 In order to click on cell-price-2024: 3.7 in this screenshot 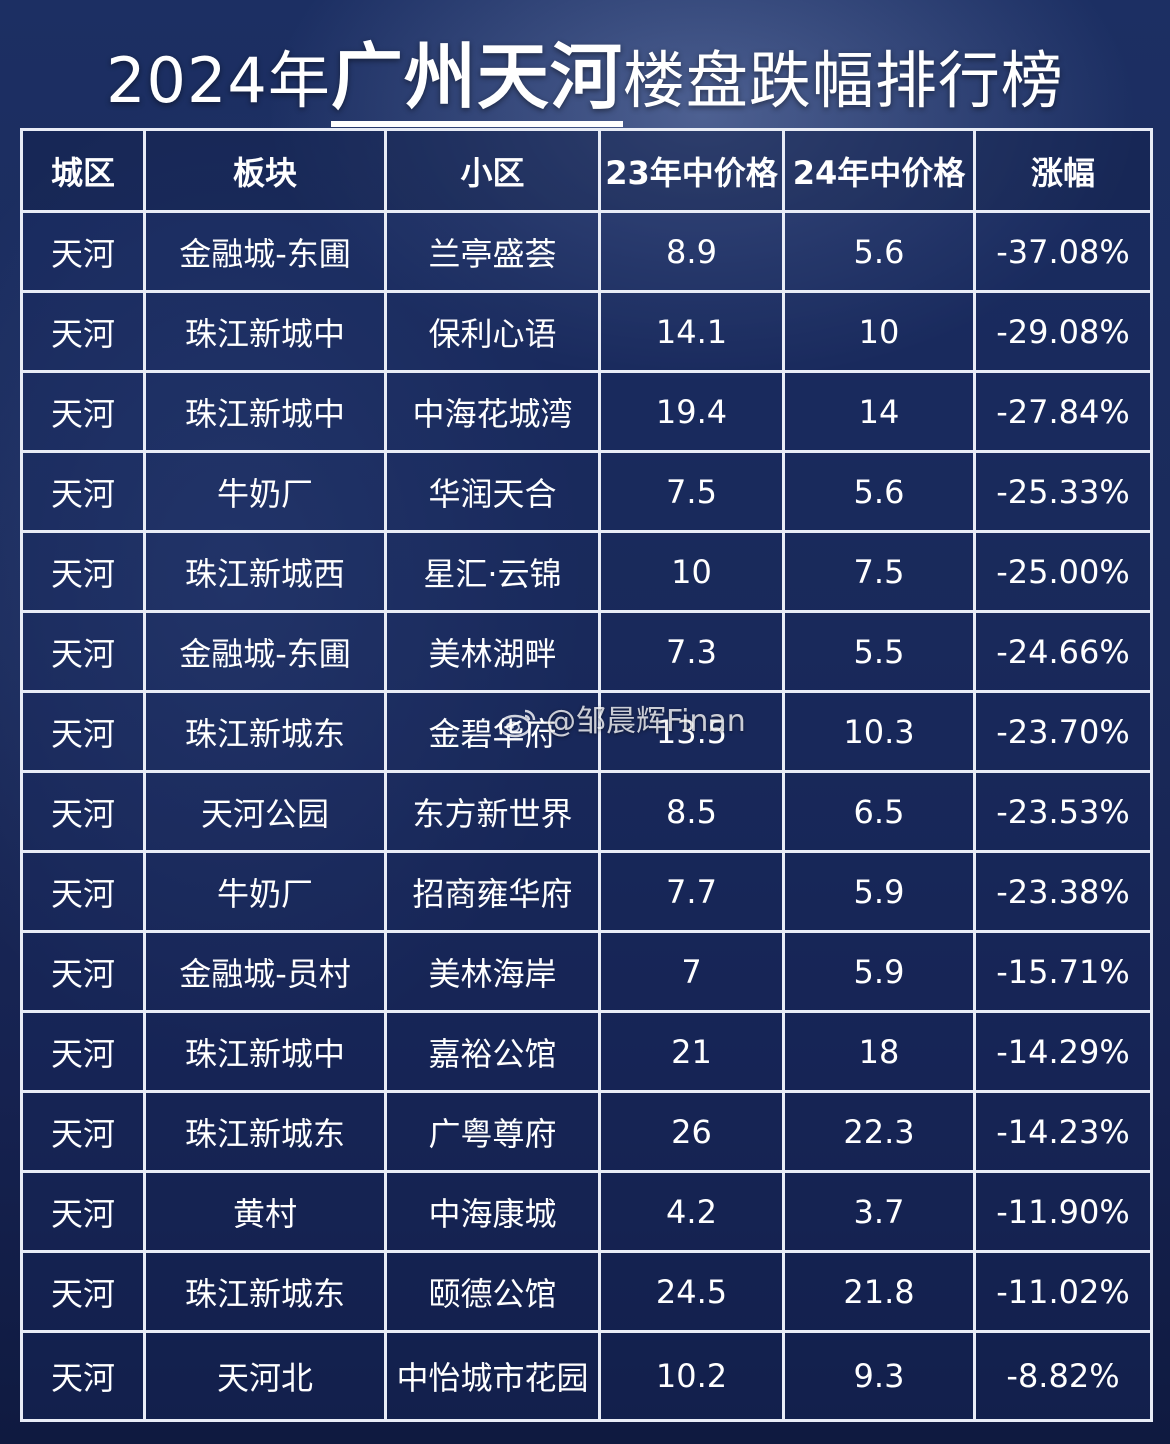, I will do `click(879, 1211)`.